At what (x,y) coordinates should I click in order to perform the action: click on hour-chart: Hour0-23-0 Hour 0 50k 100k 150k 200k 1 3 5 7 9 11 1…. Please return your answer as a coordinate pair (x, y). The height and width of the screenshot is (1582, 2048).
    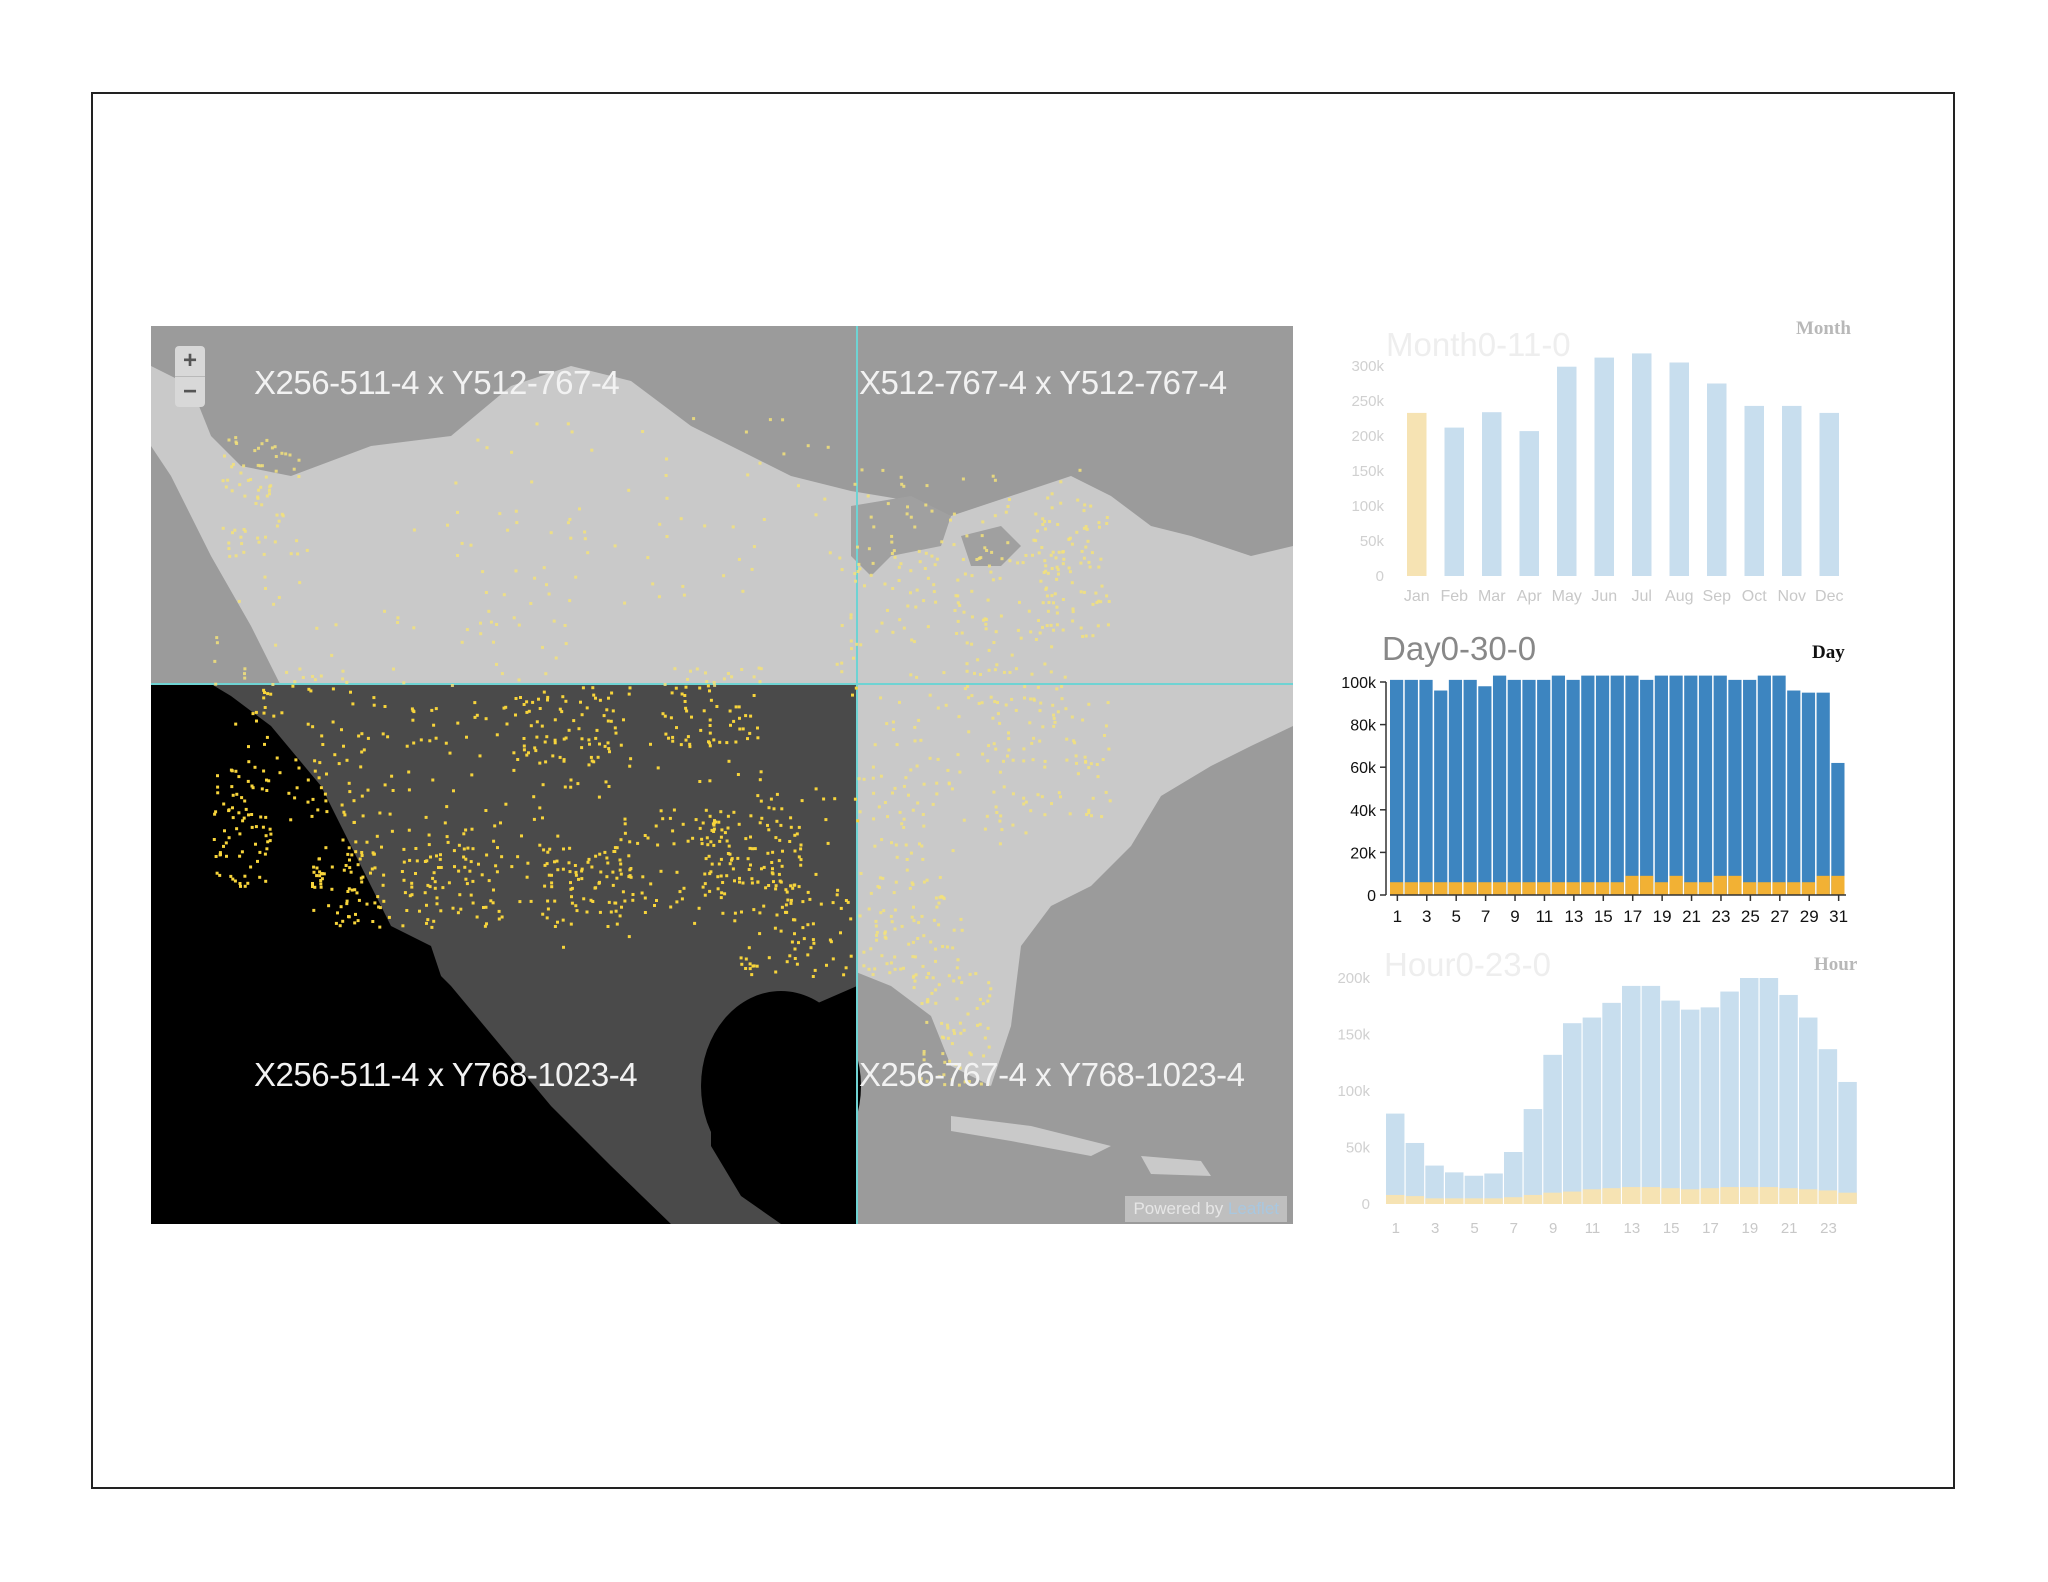
    Looking at the image, I should click on (1588, 1096).